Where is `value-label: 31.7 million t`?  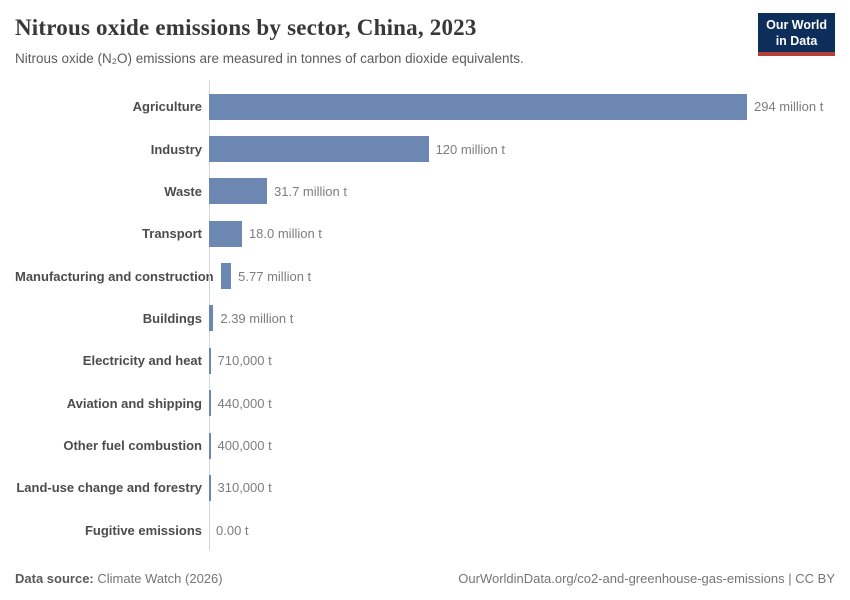 value-label: 31.7 million t is located at coordinates (310, 191).